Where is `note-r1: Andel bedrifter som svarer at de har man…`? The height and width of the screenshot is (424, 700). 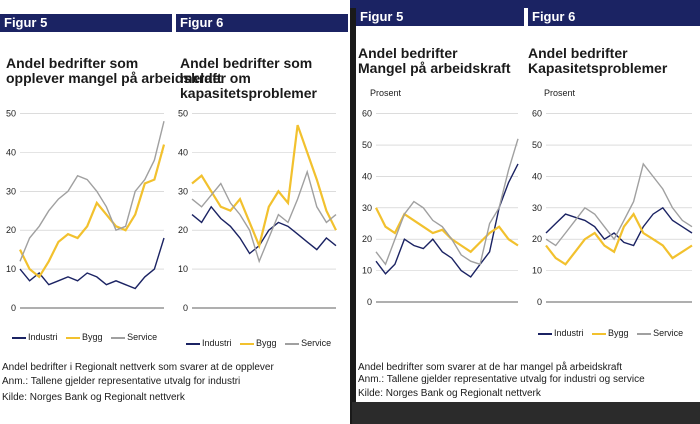
note-r1: Andel bedrifter som svarer at de har man… is located at coordinates (490, 367).